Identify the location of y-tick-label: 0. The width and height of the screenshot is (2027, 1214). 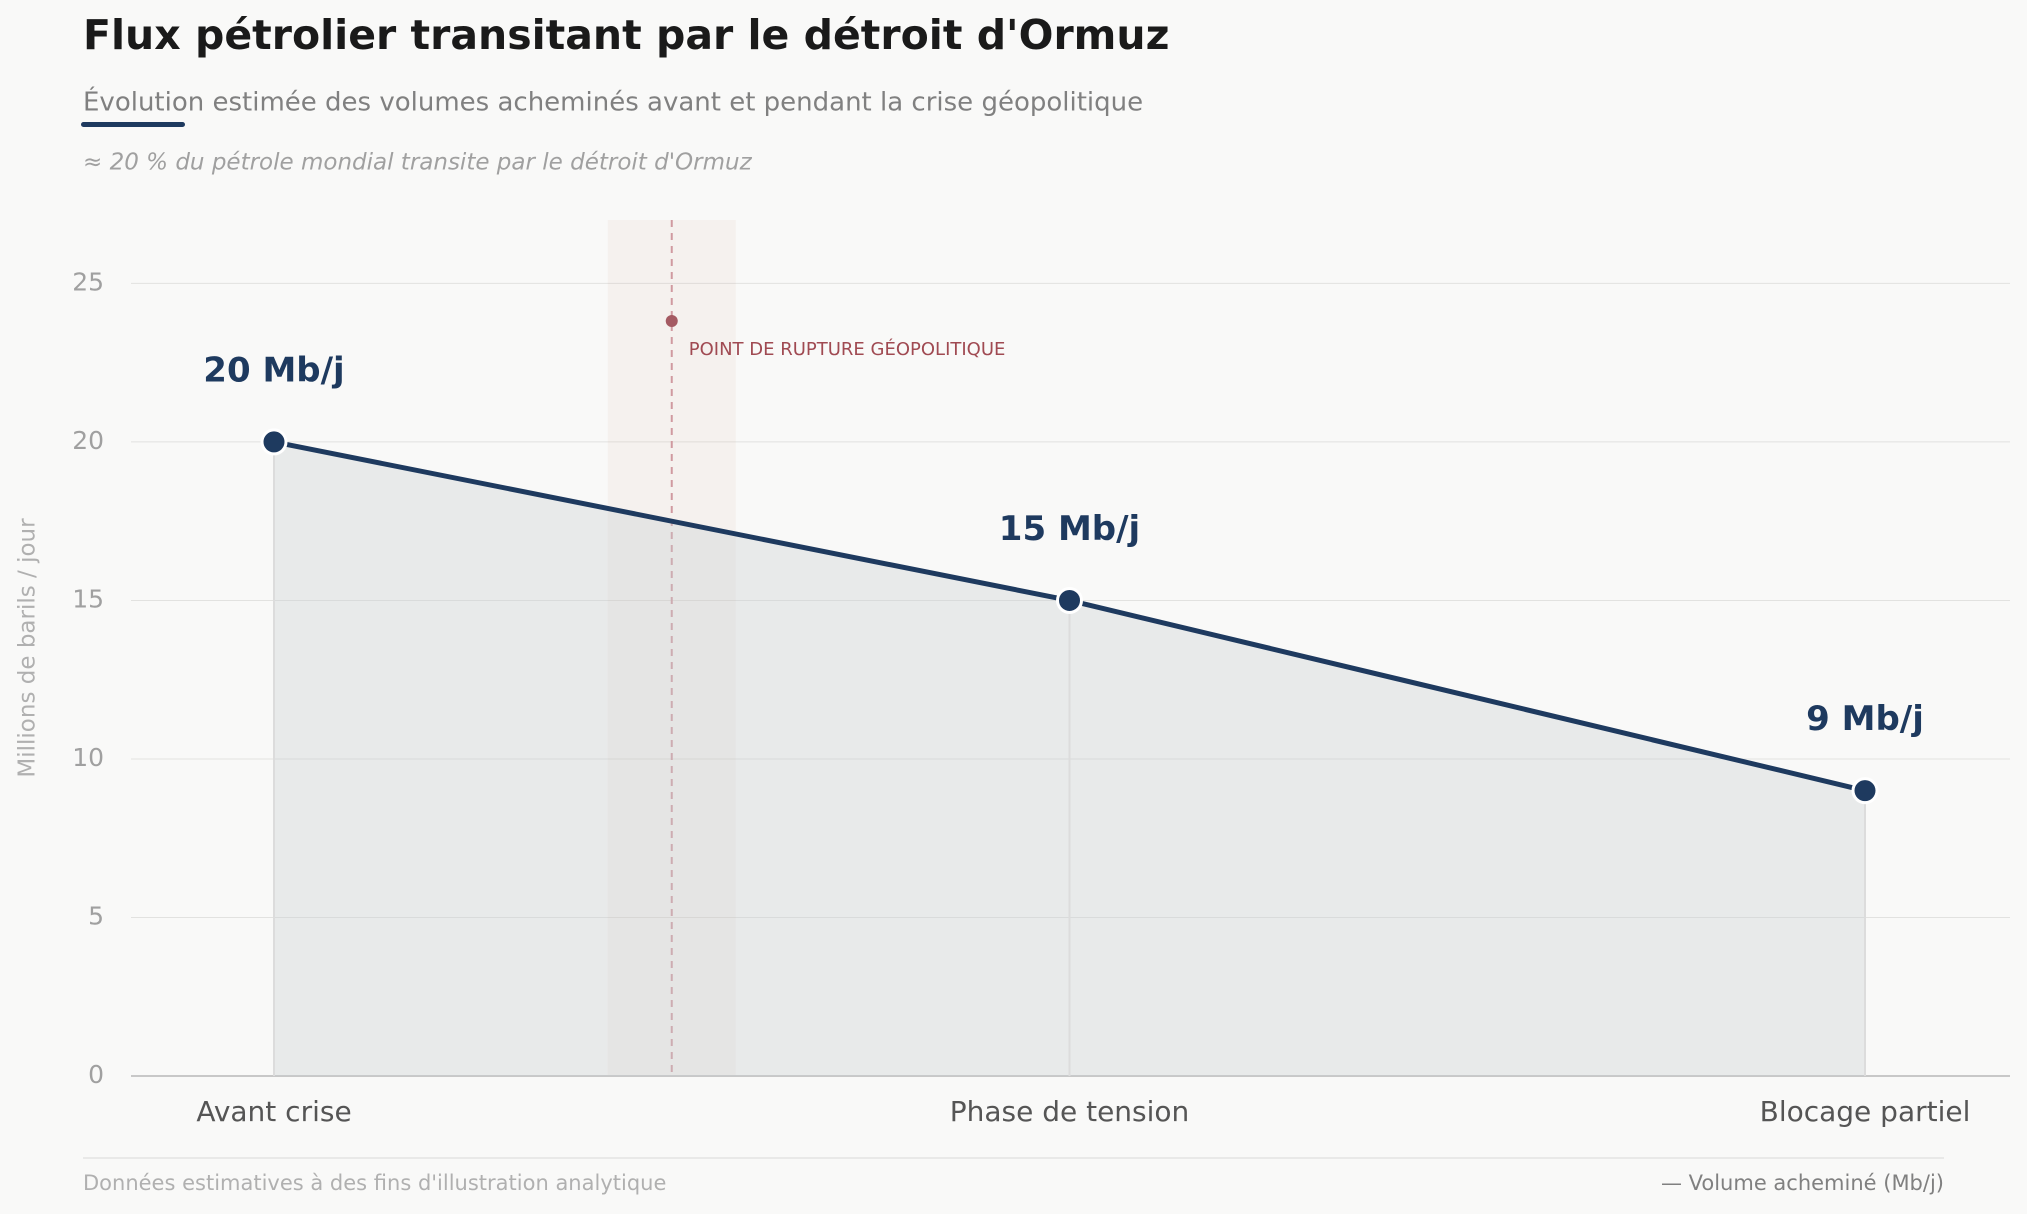
(96, 1074).